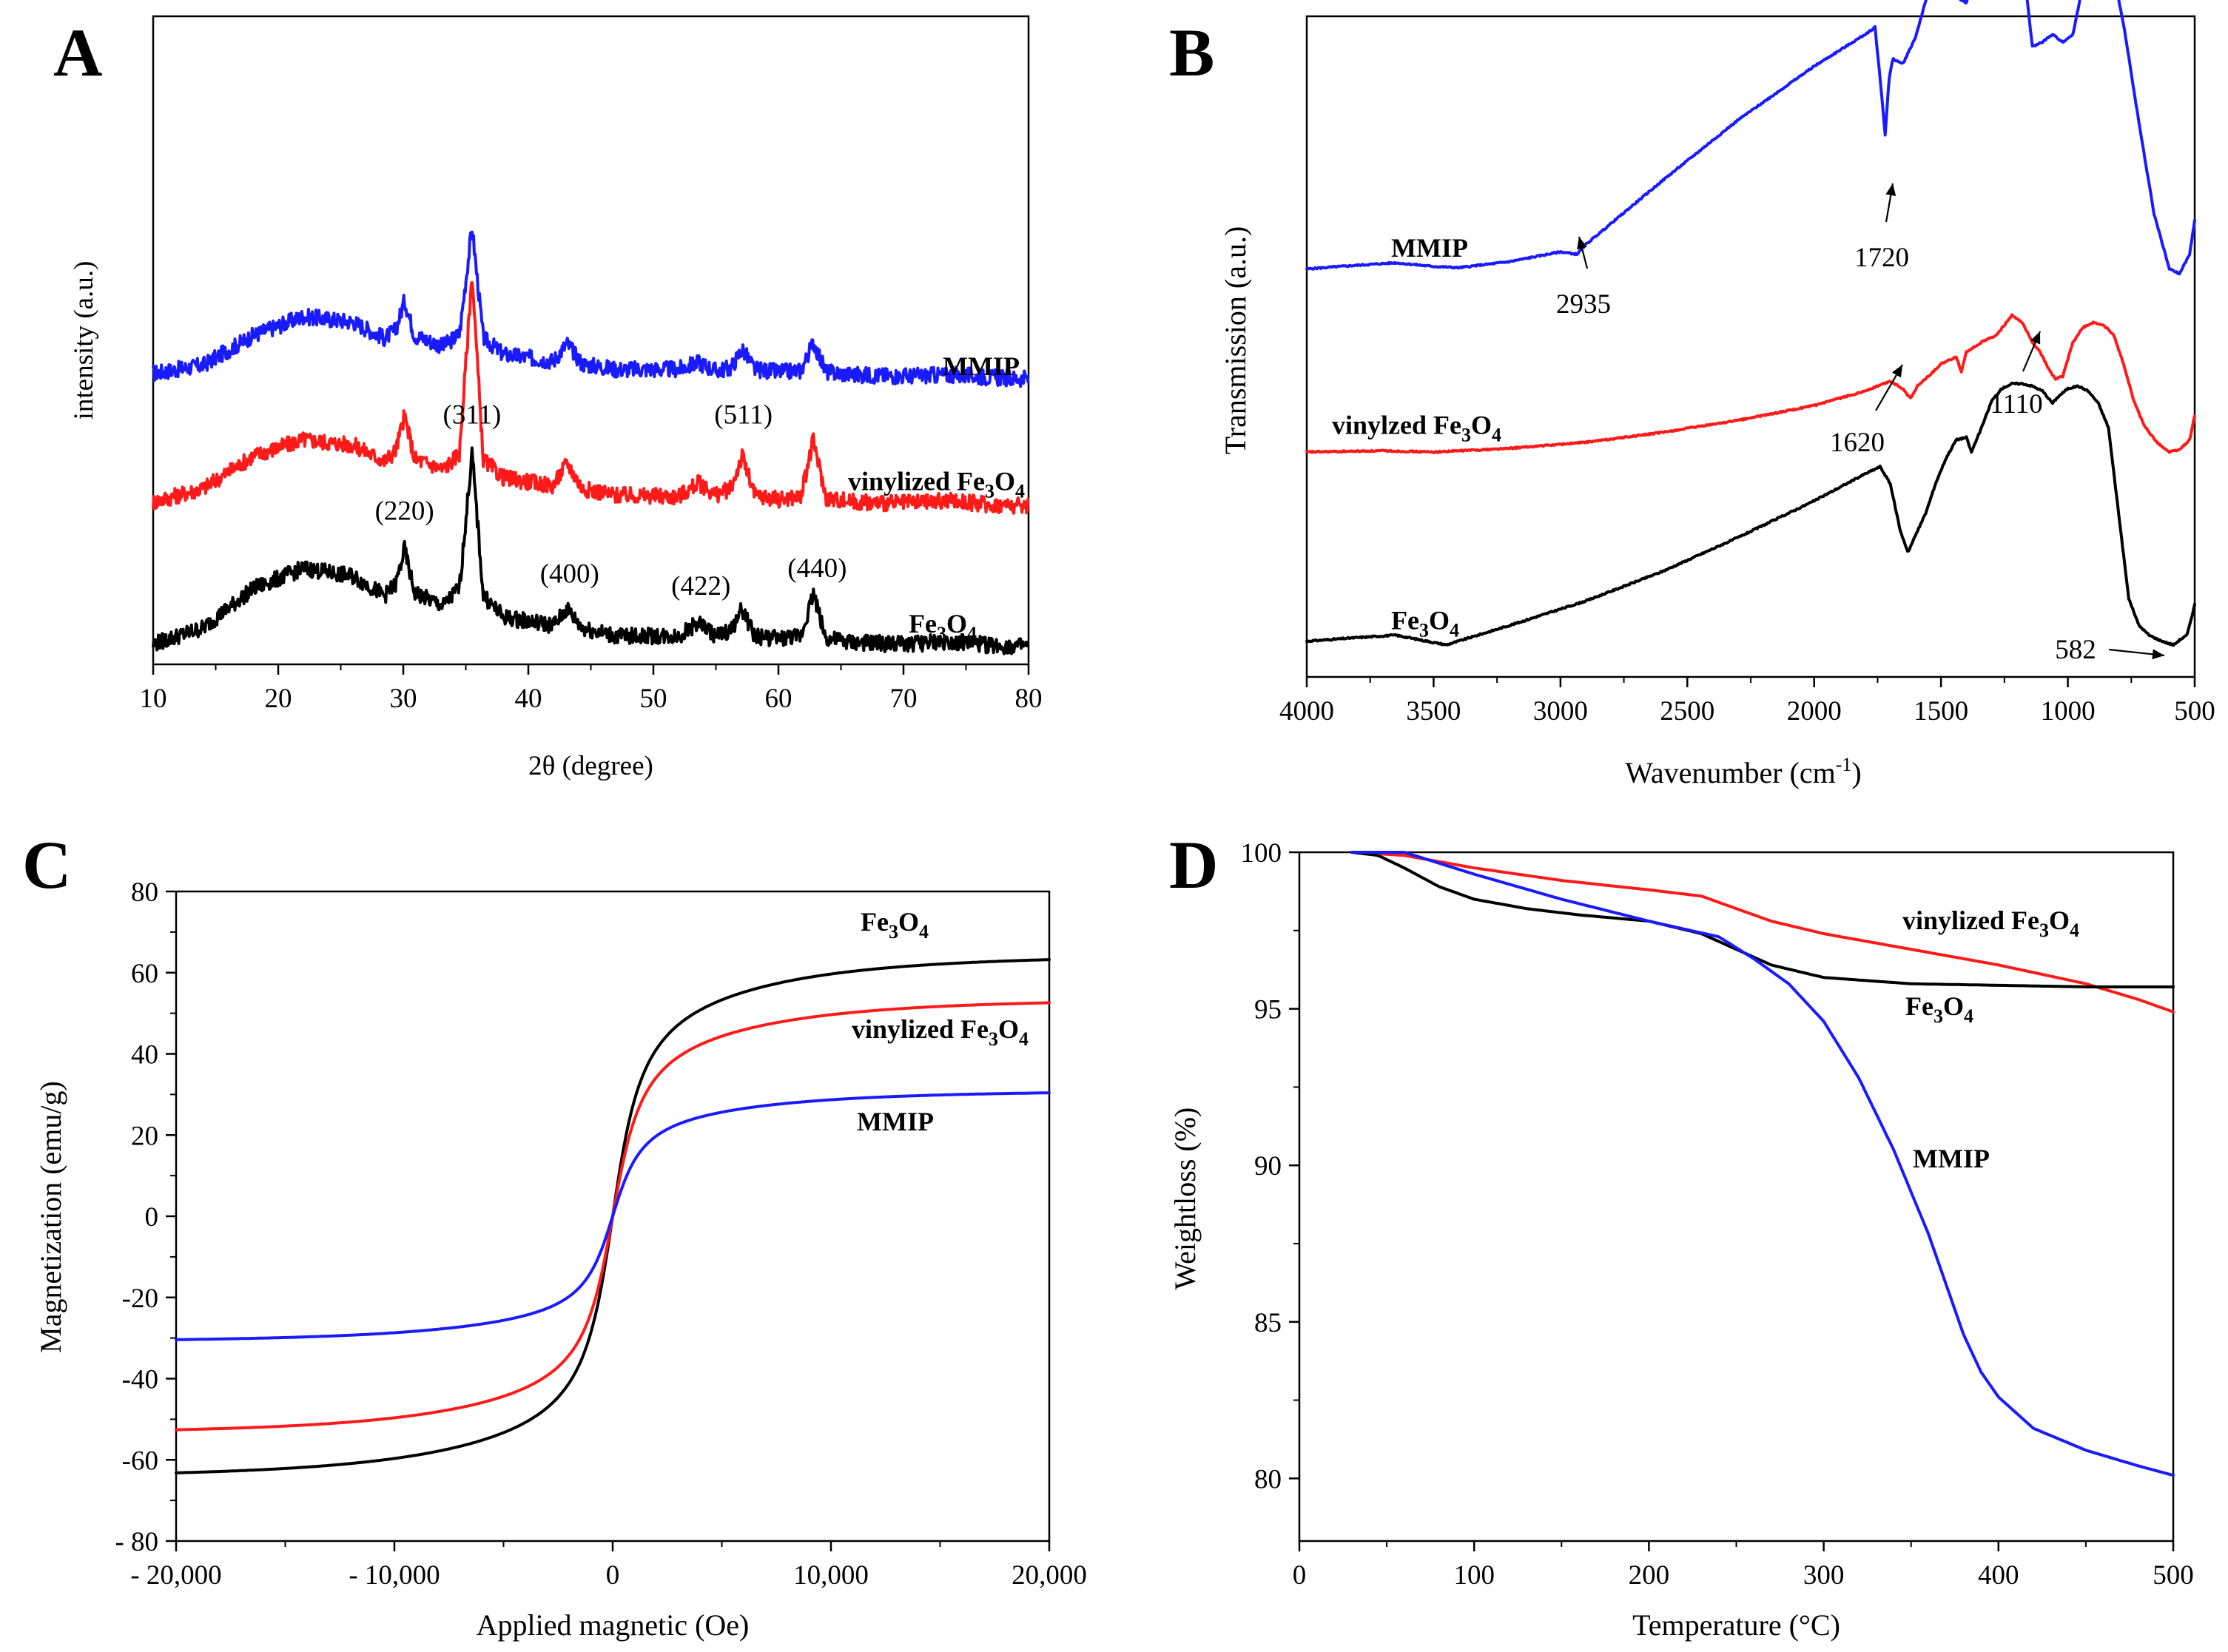  I want to click on panel-d-x-tick-label: 200, so click(1649, 1575).